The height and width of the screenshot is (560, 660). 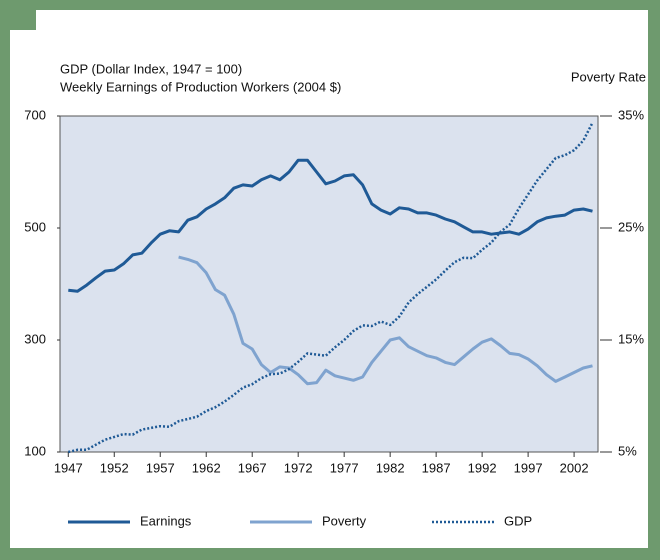 What do you see at coordinates (631, 114) in the screenshot?
I see `y2-tick-label: 35%` at bounding box center [631, 114].